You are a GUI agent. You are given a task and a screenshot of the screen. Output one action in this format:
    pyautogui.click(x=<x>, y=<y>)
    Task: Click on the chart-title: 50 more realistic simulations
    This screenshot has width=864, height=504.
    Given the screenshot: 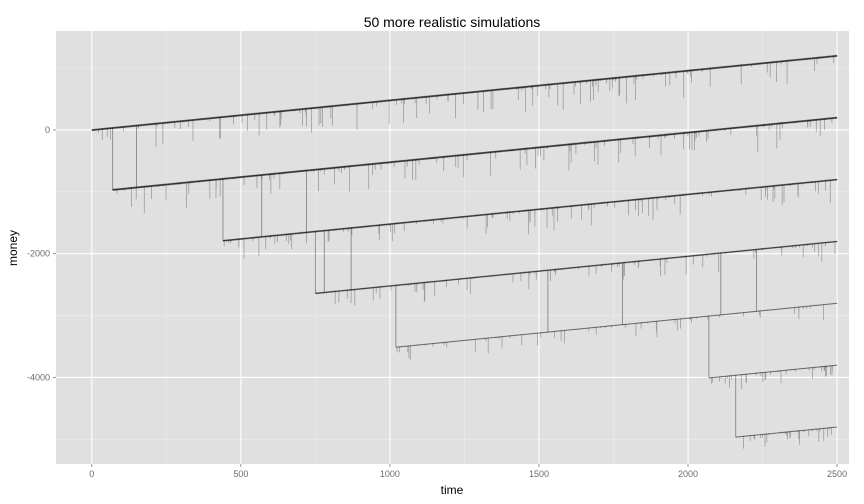 What is the action you would take?
    pyautogui.click(x=452, y=22)
    